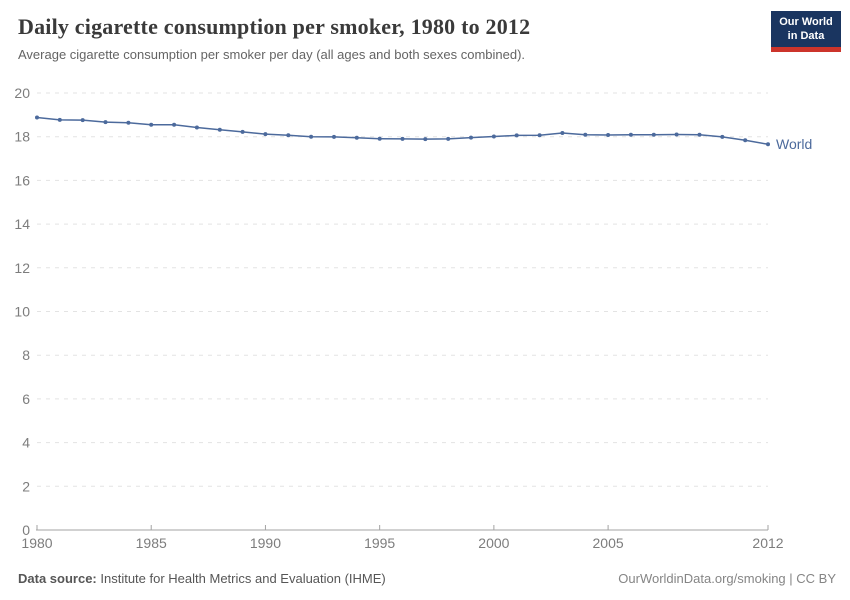  Describe the element at coordinates (608, 543) in the screenshot. I see `x-tick-label: 2005` at that location.